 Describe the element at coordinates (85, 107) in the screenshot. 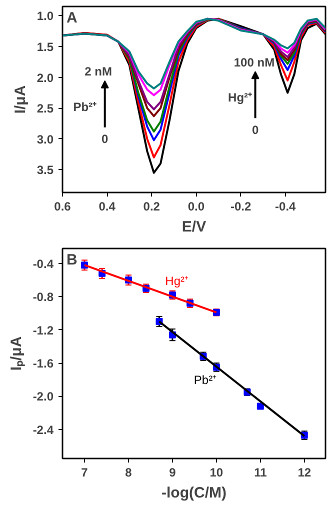

I see `annotation: Pb²⁺` at that location.